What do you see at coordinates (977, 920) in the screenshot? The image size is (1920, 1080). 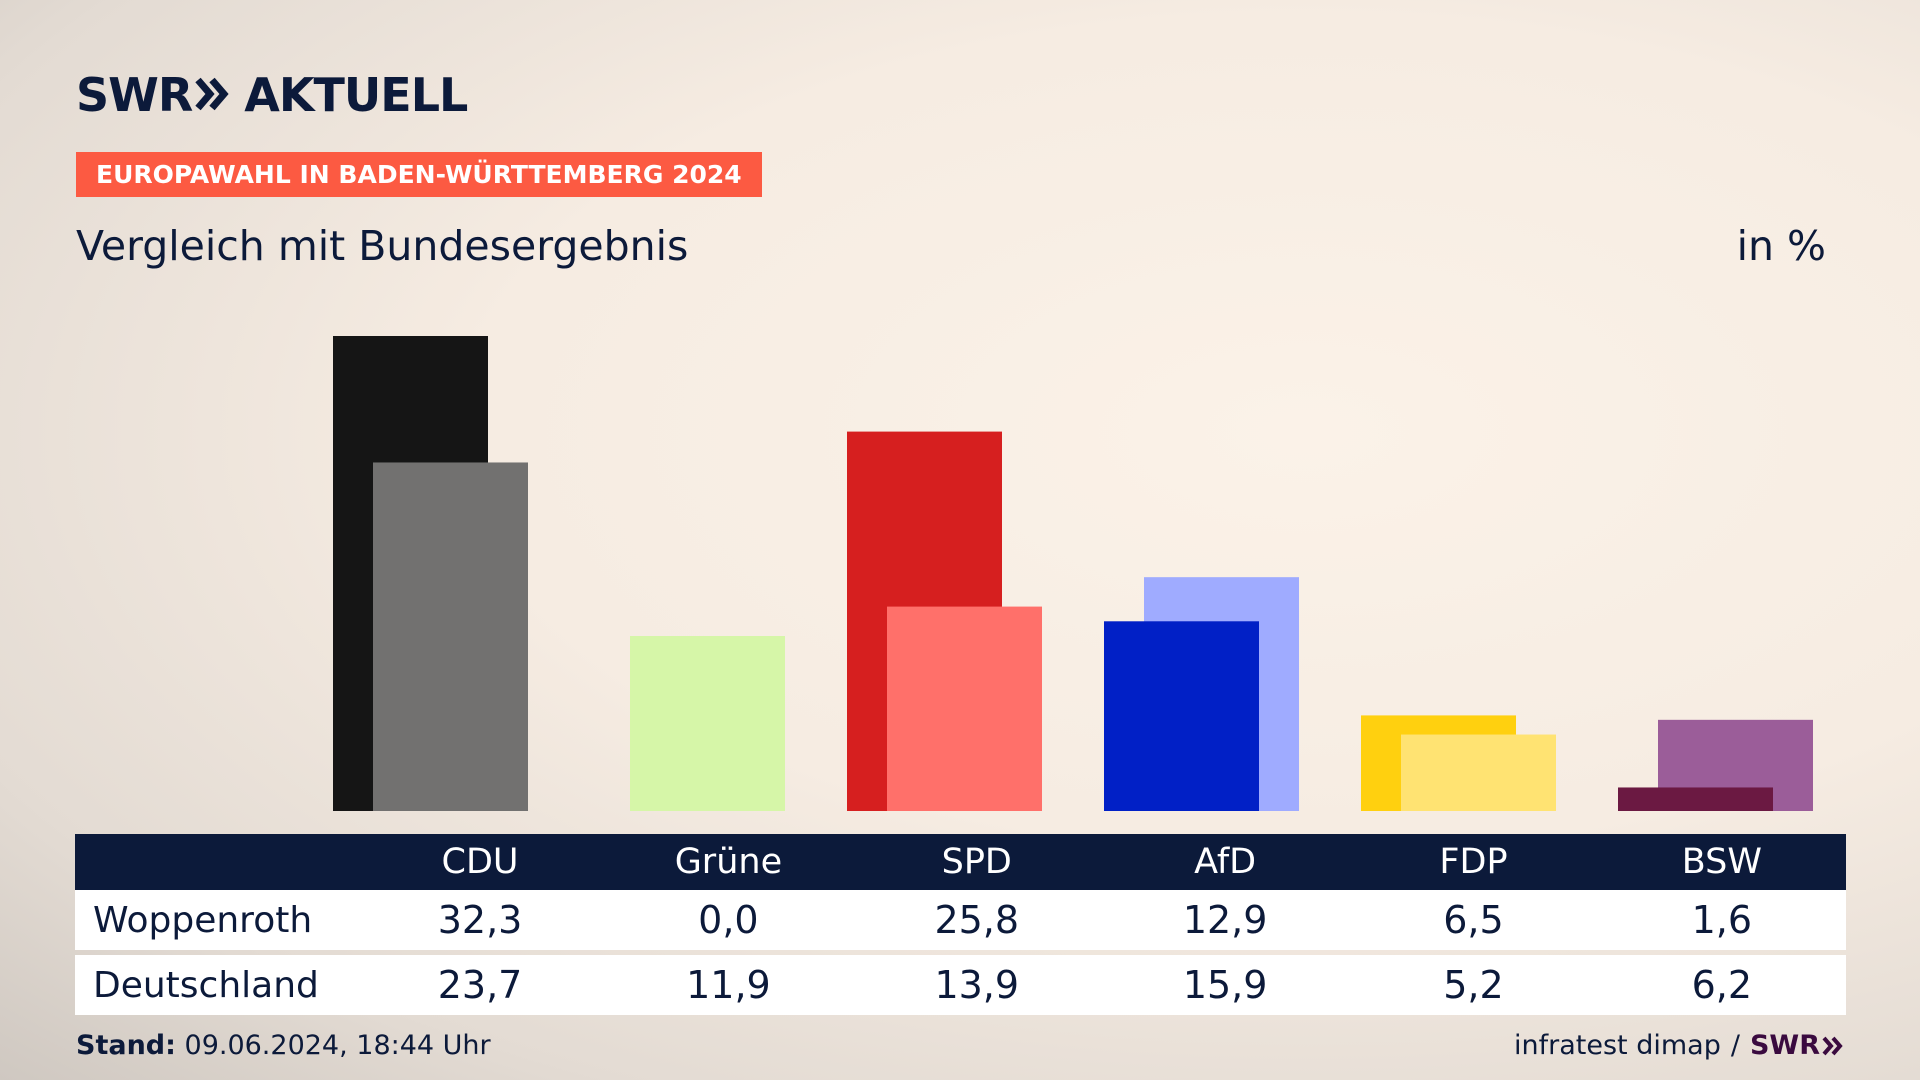 I see `value-cell: 25,8` at bounding box center [977, 920].